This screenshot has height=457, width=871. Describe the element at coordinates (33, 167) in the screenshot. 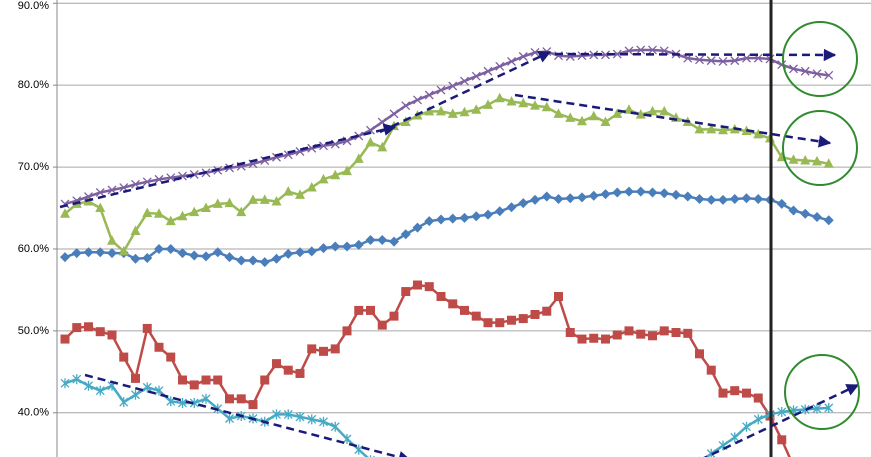

I see `y-tick-label: 70.0%` at that location.